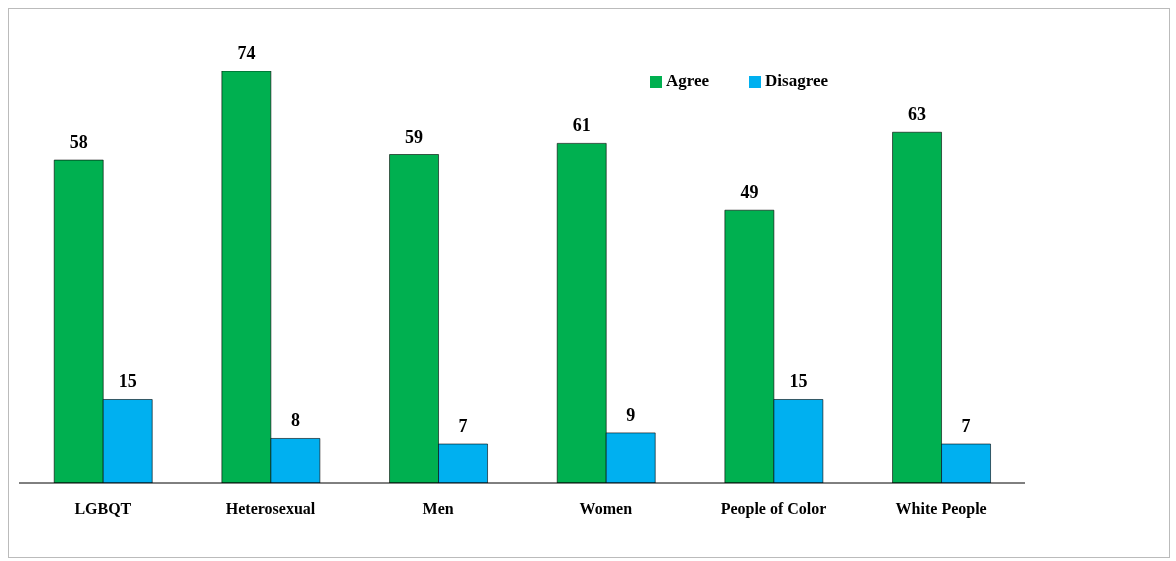 Image resolution: width=1176 pixels, height=561 pixels. Describe the element at coordinates (917, 114) in the screenshot. I see `data-label: 63` at that location.